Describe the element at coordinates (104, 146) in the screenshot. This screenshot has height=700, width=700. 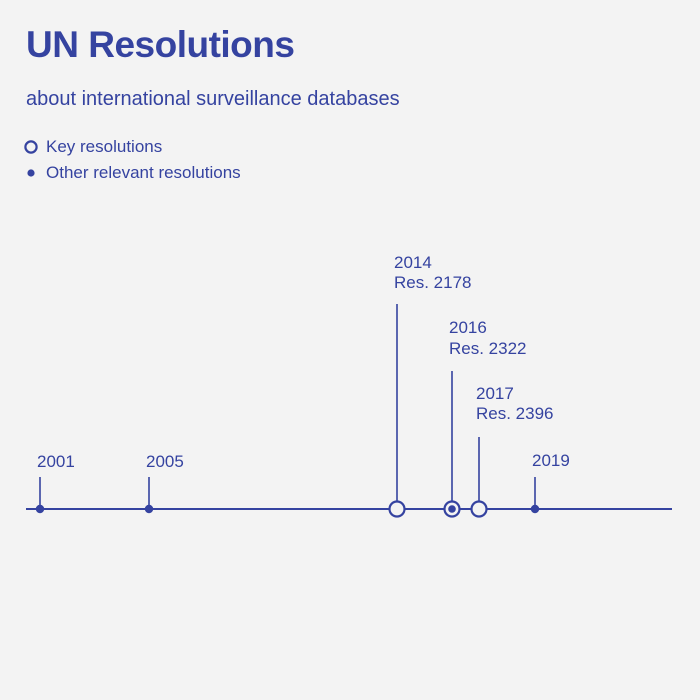
I see `legend-key-label: Key resolutions` at that location.